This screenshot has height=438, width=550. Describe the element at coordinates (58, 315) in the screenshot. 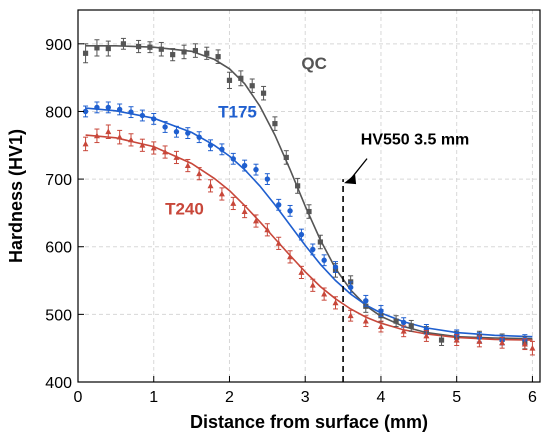

I see `y-tick-label: 500` at that location.